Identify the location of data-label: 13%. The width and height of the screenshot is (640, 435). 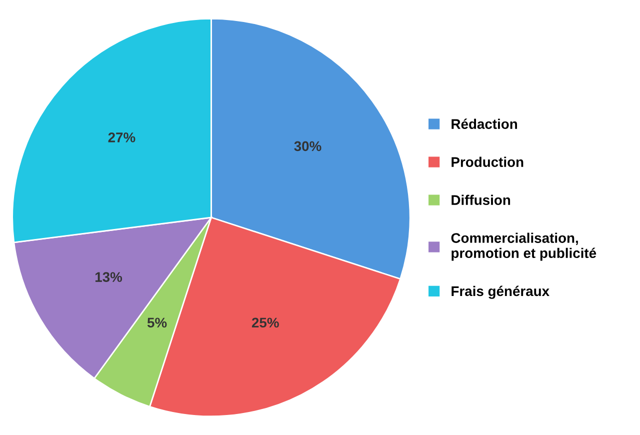
(108, 277).